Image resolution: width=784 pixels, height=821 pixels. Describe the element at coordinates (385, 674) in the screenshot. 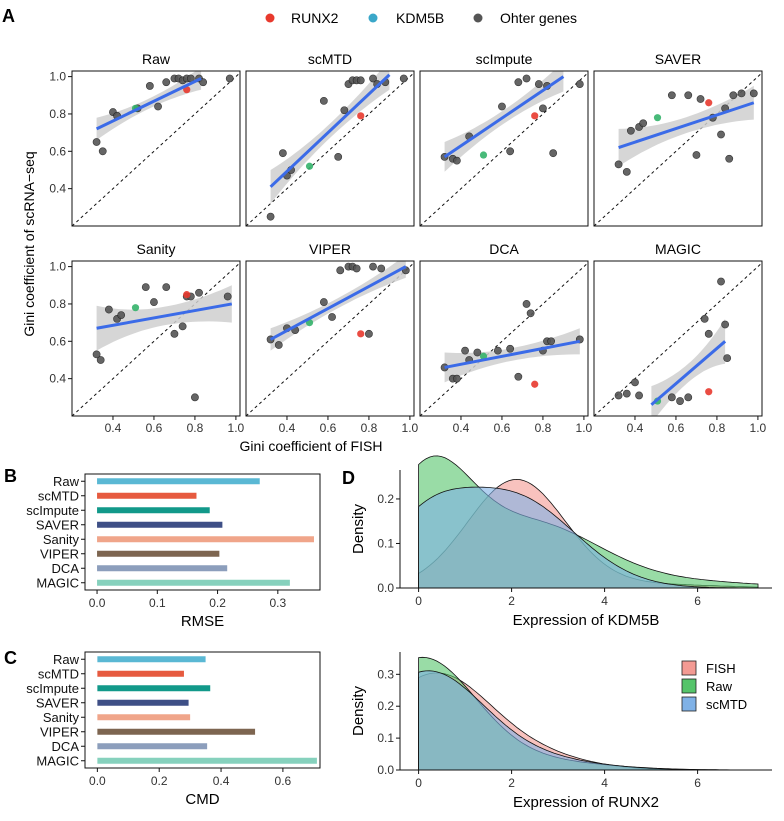

I see `y-tick-label: 0.3` at that location.